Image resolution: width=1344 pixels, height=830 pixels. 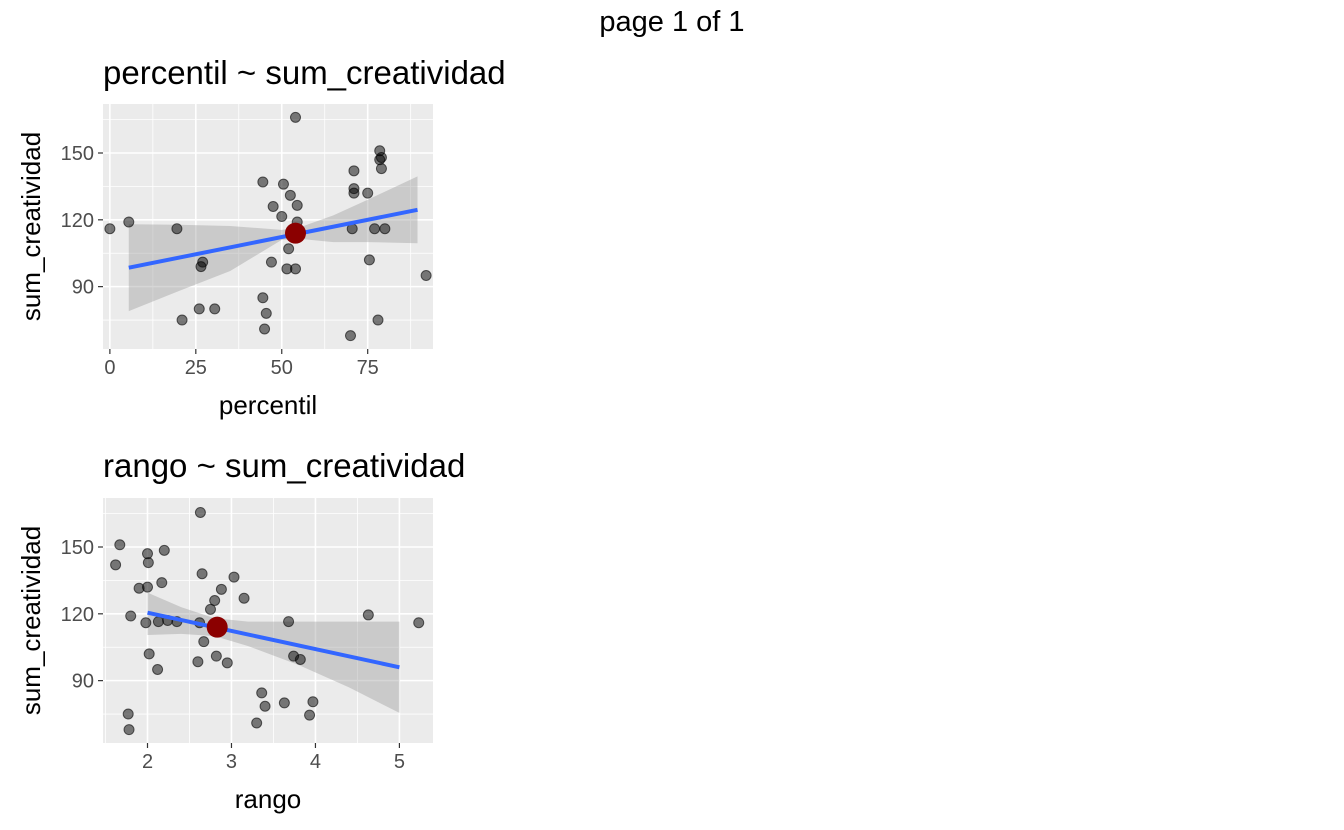 I want to click on x-tick-label: 75, so click(x=368, y=368).